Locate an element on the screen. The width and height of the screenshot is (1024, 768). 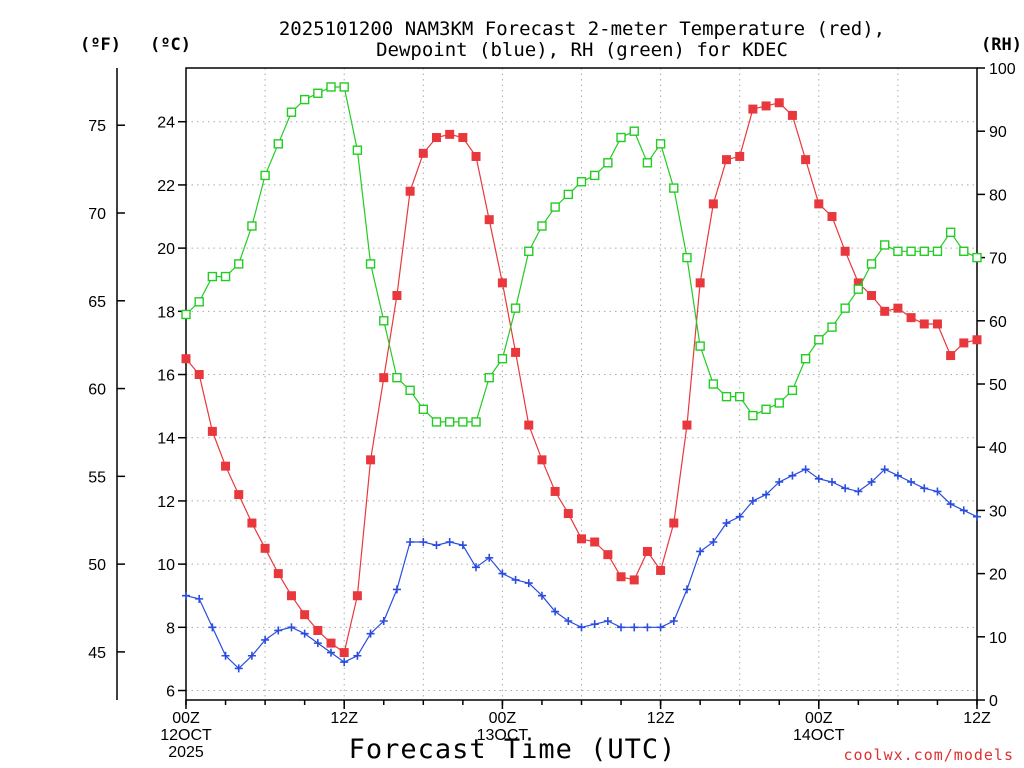
rh-tick-label: 60 is located at coordinates (998, 322).